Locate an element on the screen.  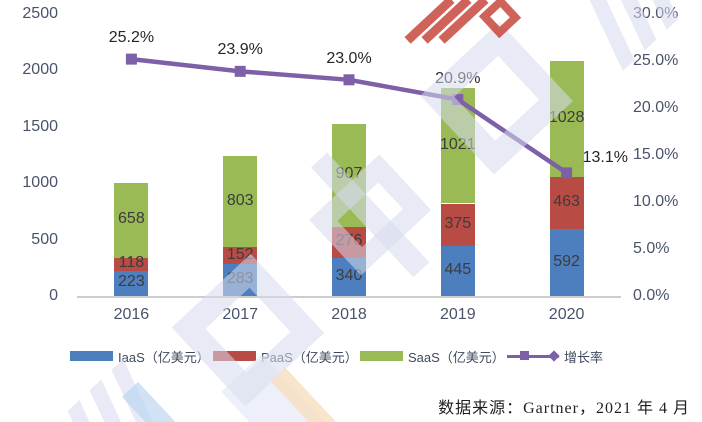
year-label: 2018 is located at coordinates (349, 314).